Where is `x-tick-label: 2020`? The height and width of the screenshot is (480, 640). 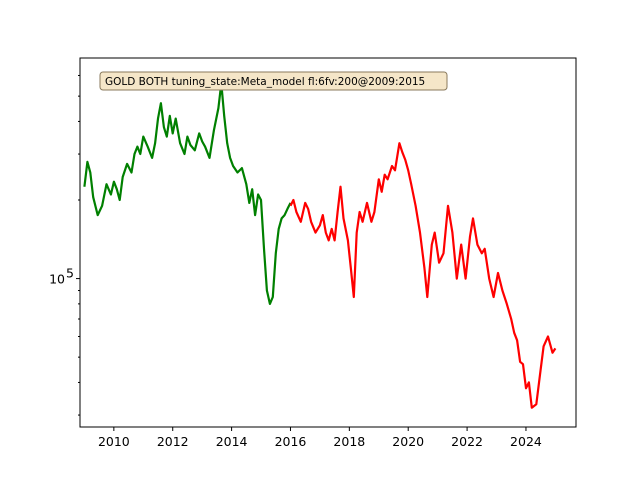 x-tick-label: 2020 is located at coordinates (408, 441).